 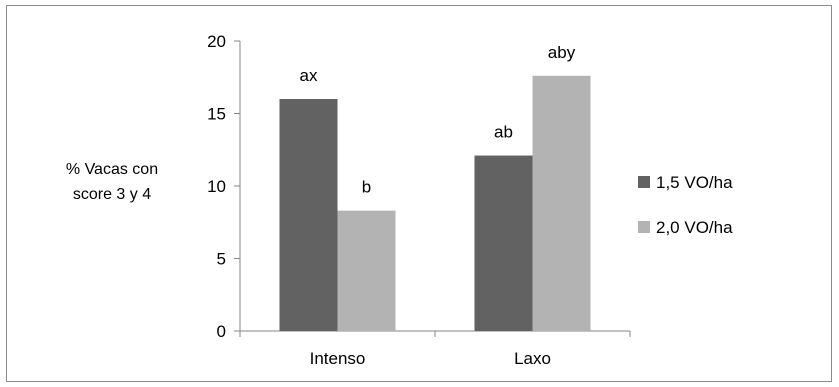 I want to click on y-axis-label-line-2: score 3 y 4, so click(x=112, y=194).